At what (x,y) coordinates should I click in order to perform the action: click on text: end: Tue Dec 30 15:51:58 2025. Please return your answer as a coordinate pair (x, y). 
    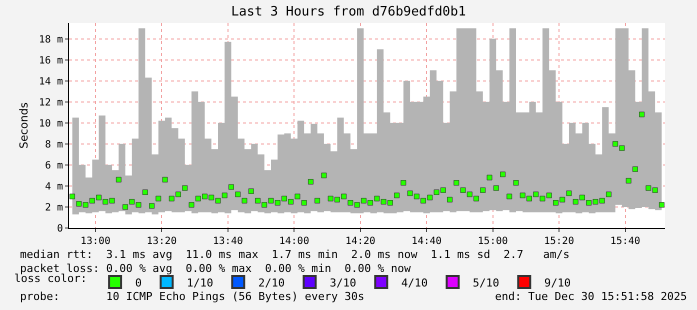
    Looking at the image, I should click on (591, 296).